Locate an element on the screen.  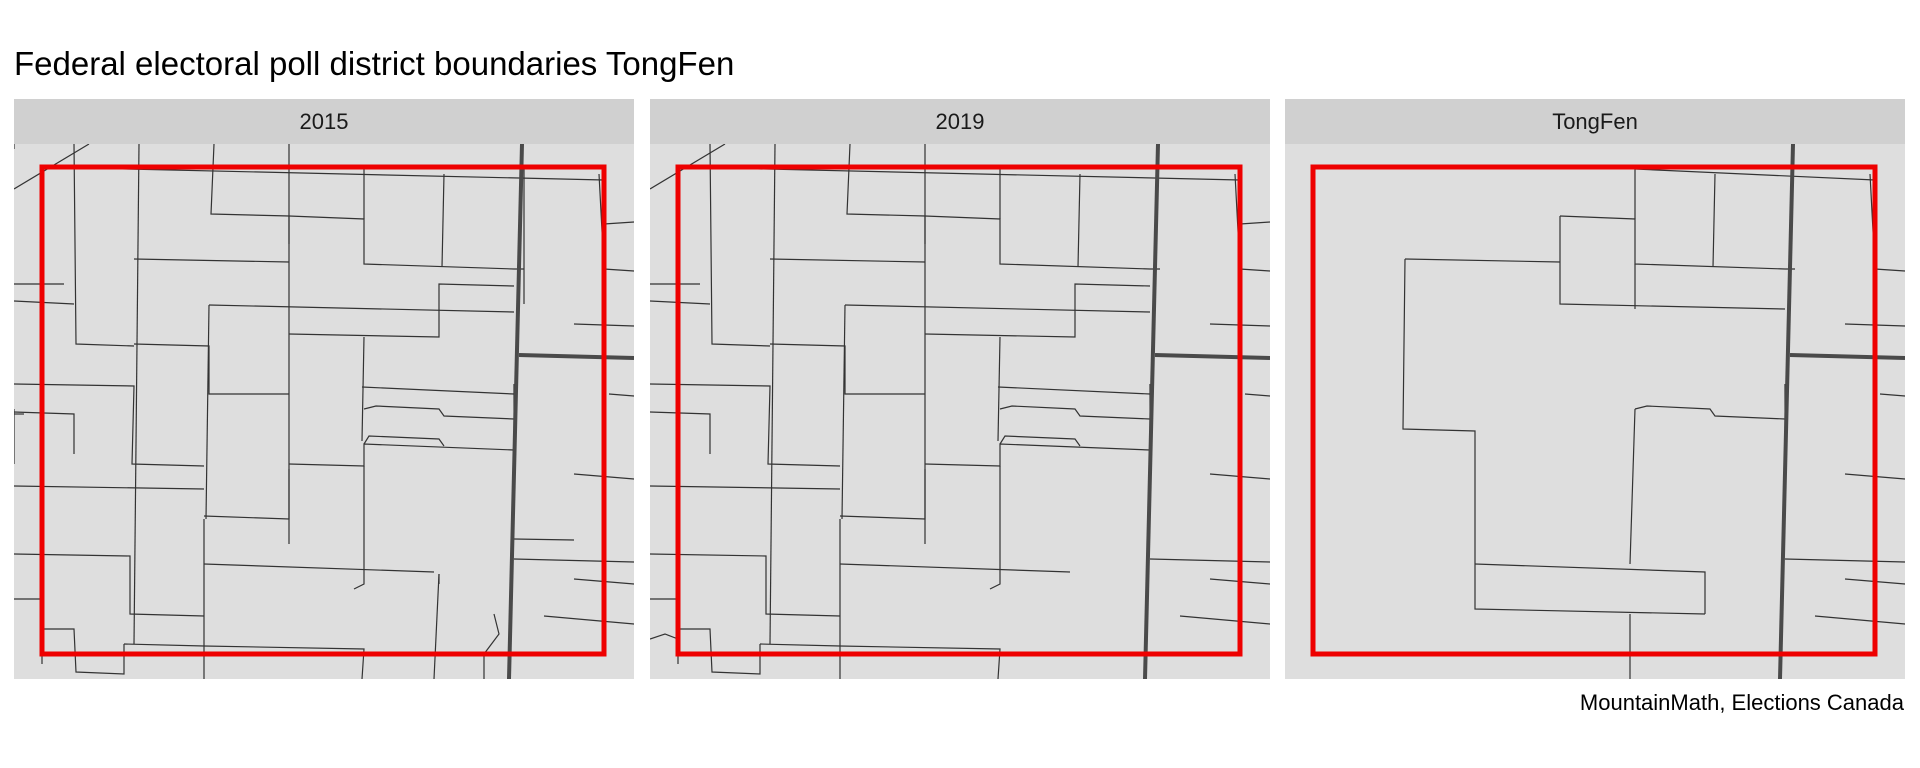
facet-label: 2019 is located at coordinates (960, 121).